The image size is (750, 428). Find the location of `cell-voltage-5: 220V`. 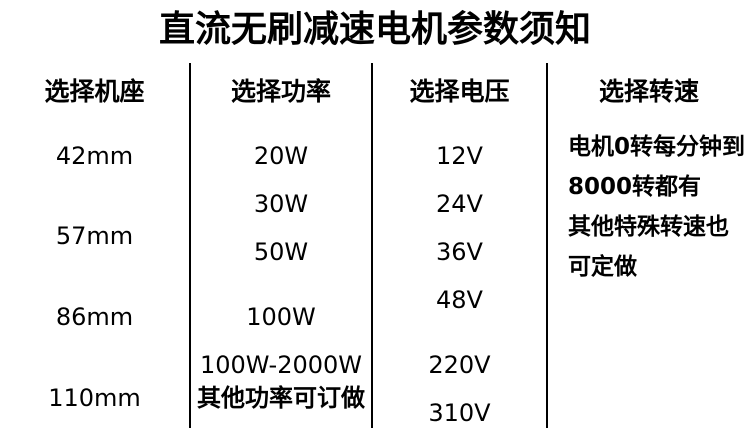

cell-voltage-5: 220V is located at coordinates (459, 365).